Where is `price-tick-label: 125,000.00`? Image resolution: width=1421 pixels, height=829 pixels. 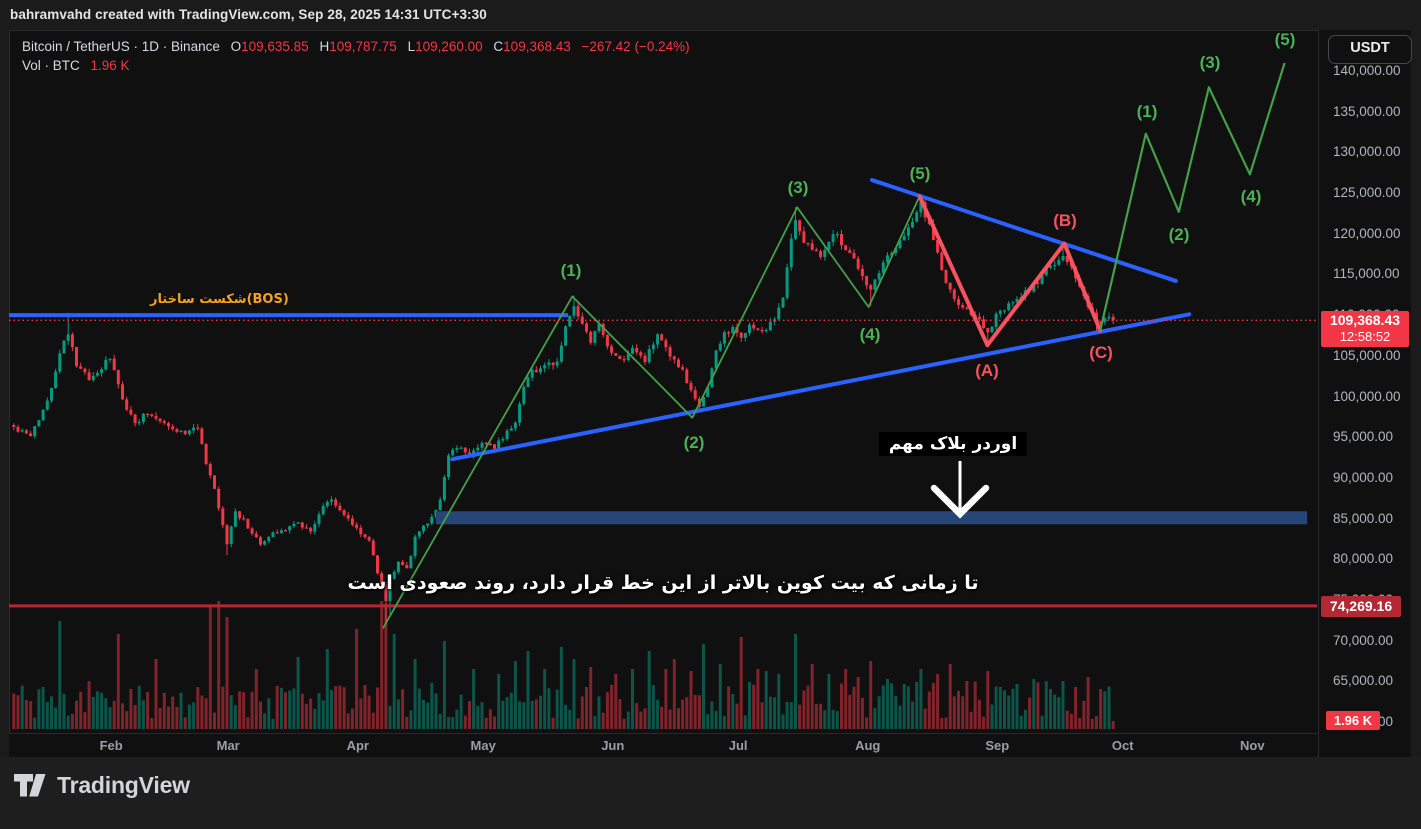 price-tick-label: 125,000.00 is located at coordinates (1367, 193).